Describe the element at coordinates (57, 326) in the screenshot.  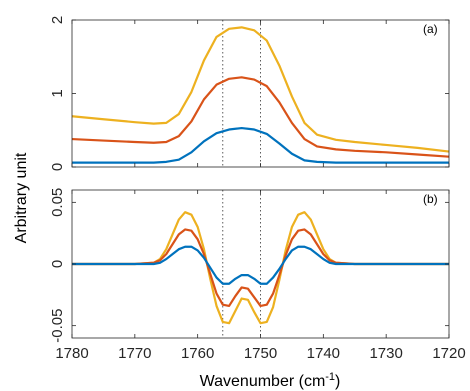
I see `y-tick-label: -0.05` at that location.